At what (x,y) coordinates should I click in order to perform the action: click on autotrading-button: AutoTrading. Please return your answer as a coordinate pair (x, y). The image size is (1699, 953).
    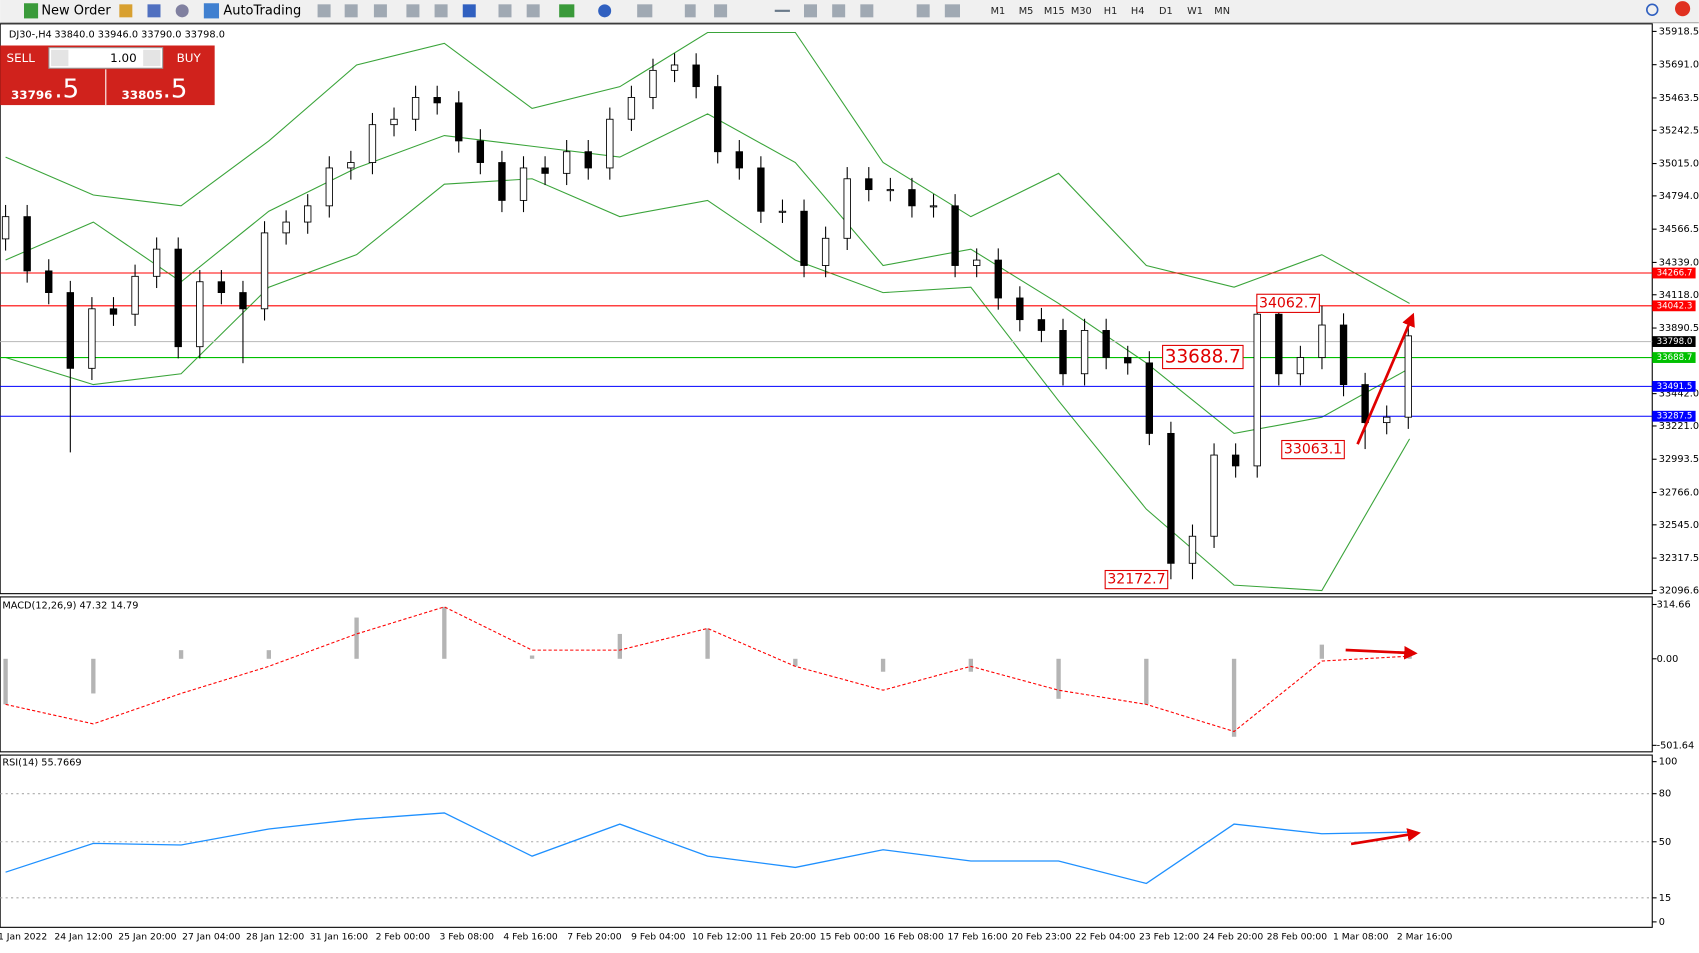
    Looking at the image, I should click on (262, 10).